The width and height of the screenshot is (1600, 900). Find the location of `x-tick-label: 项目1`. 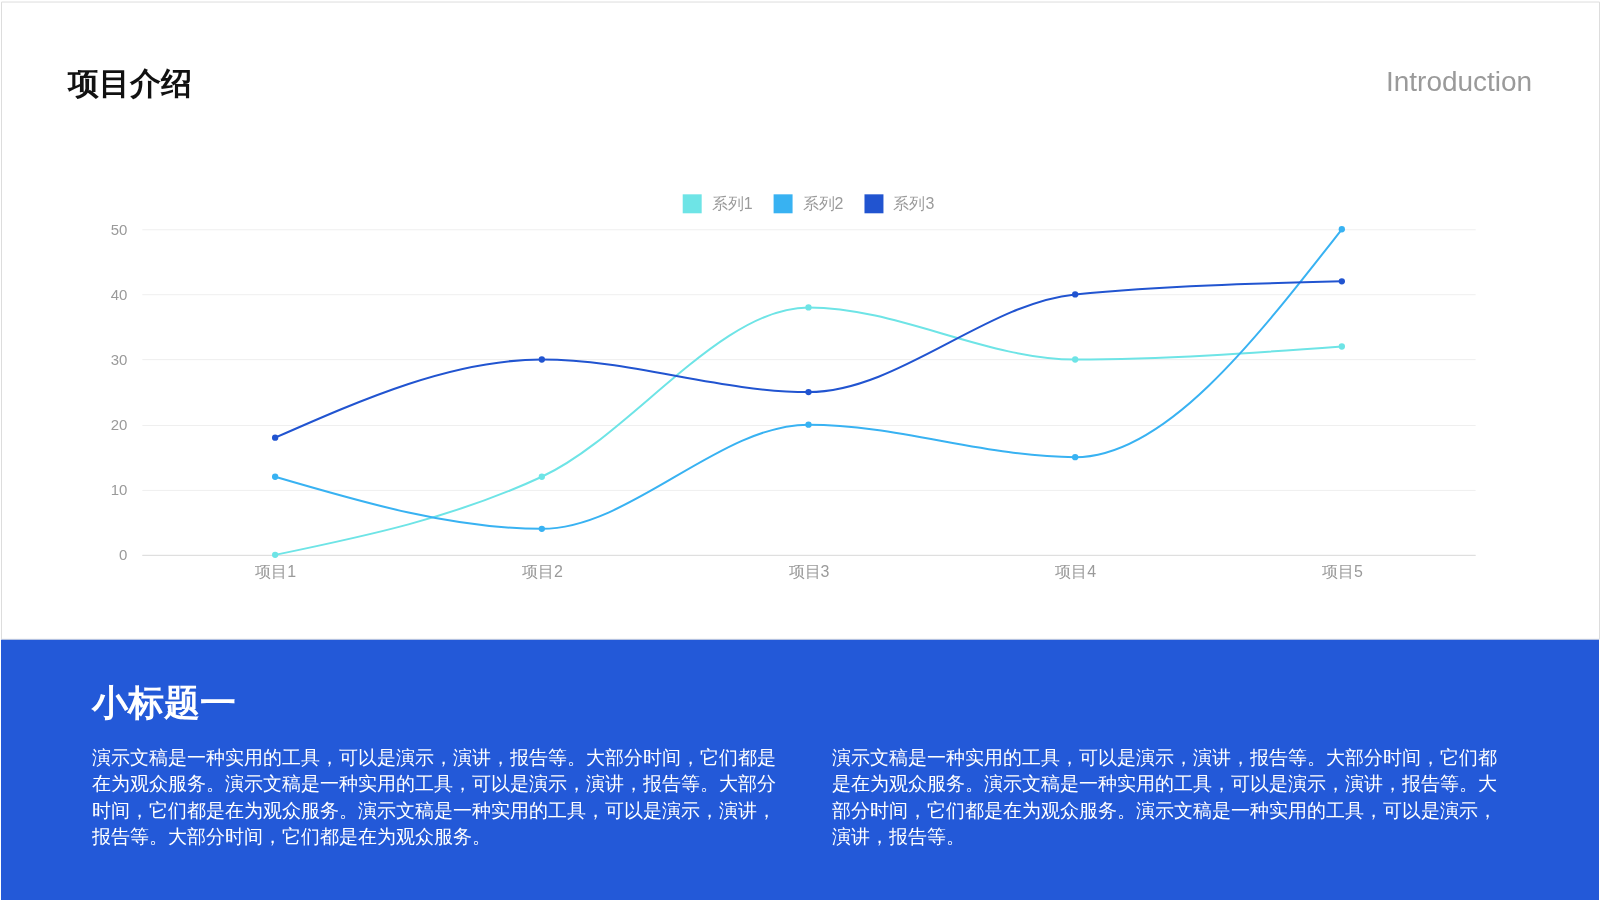

x-tick-label: 项目1 is located at coordinates (276, 572).